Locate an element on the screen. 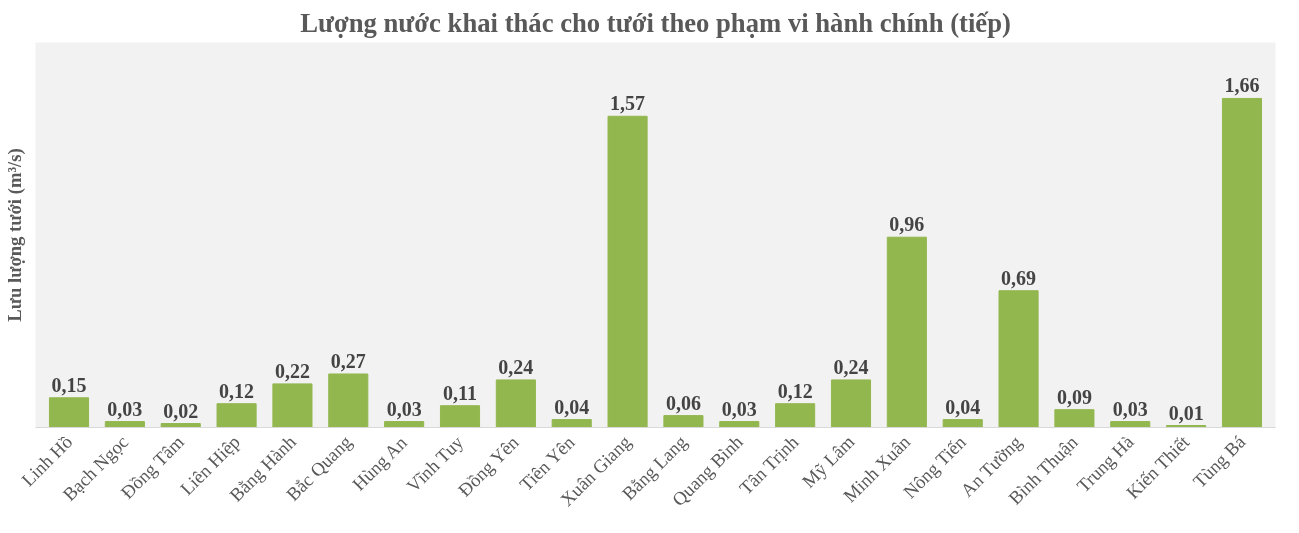 The image size is (1299, 533). data-label: 0,96 is located at coordinates (907, 224).